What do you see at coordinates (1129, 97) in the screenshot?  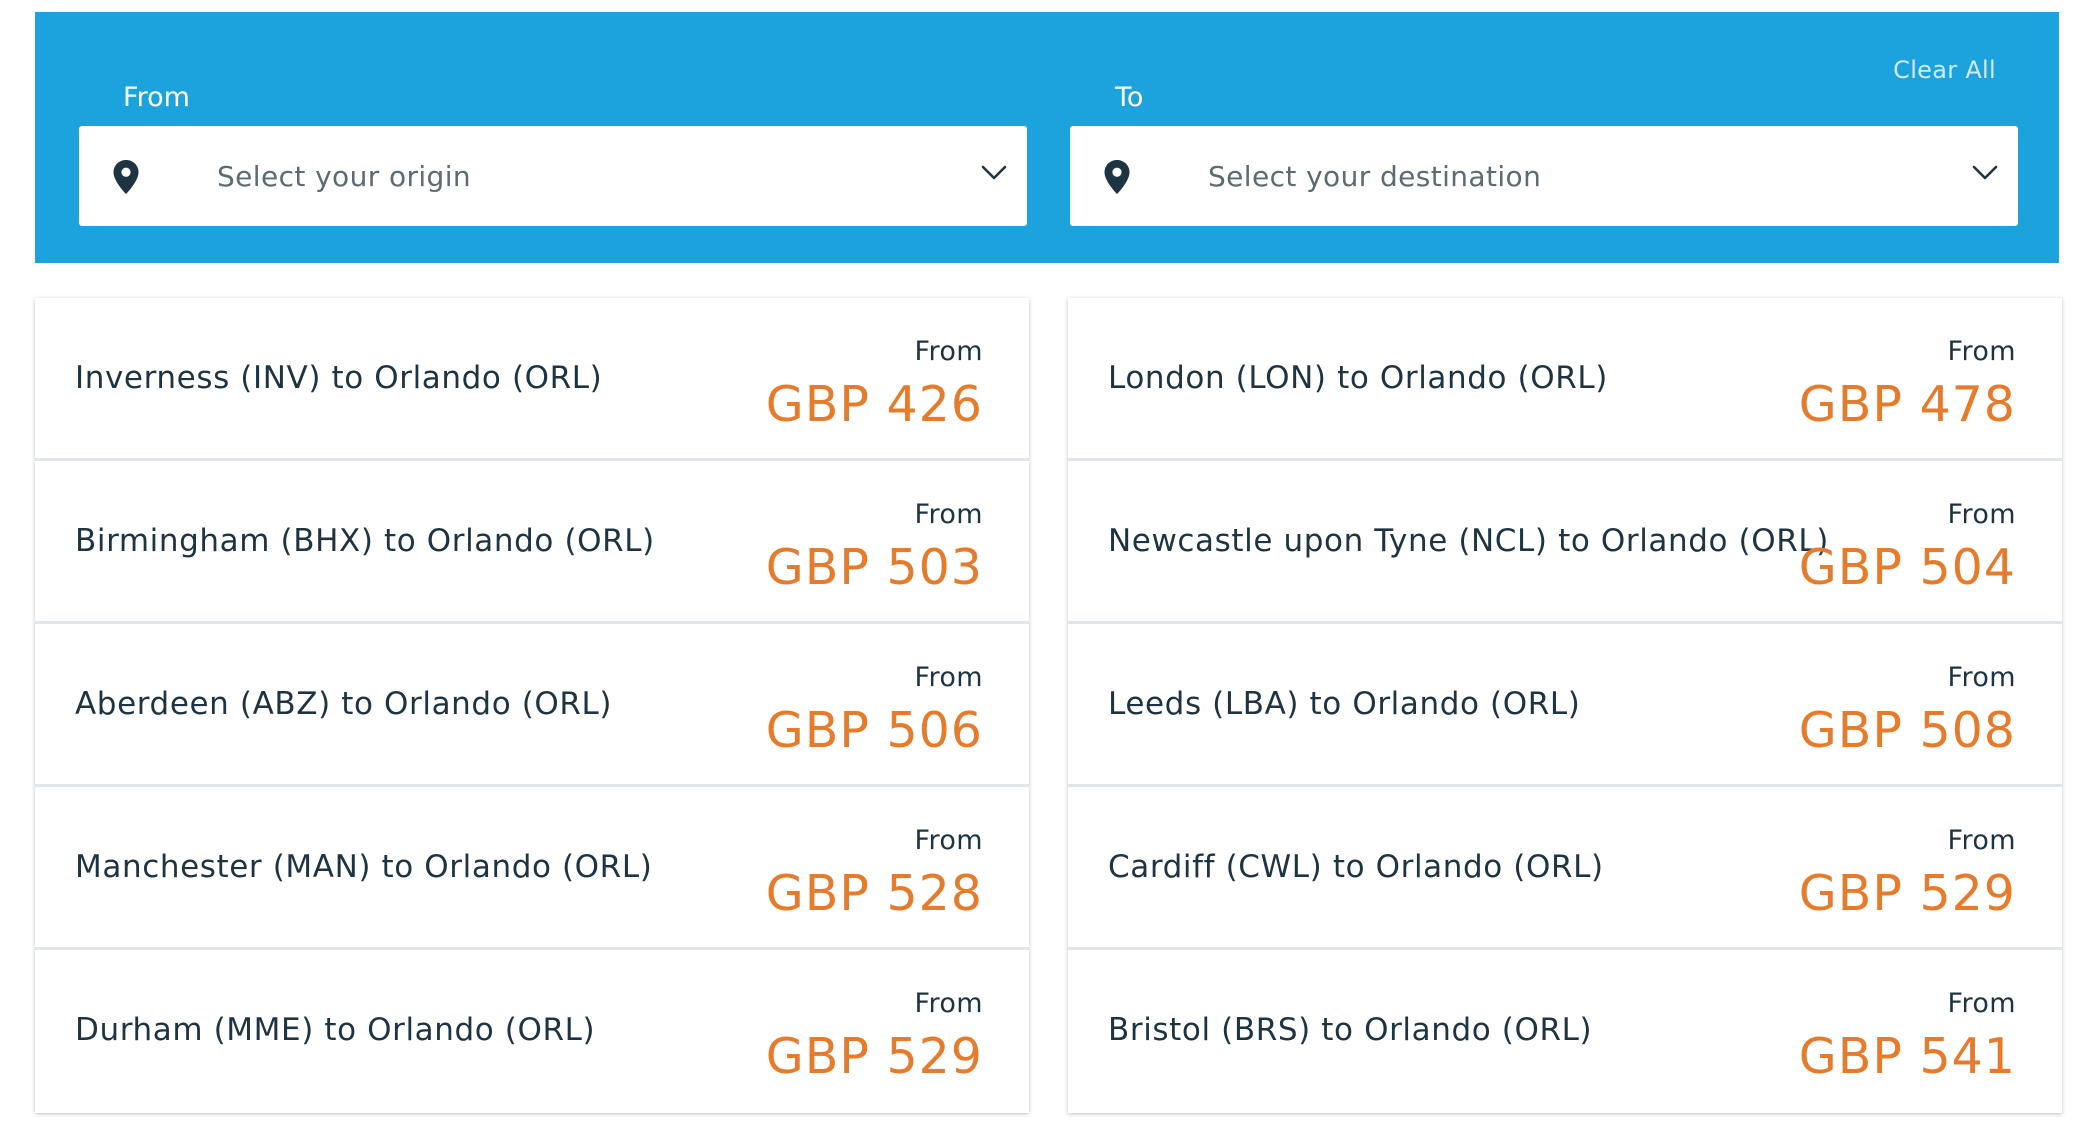 I see `to-label: To` at bounding box center [1129, 97].